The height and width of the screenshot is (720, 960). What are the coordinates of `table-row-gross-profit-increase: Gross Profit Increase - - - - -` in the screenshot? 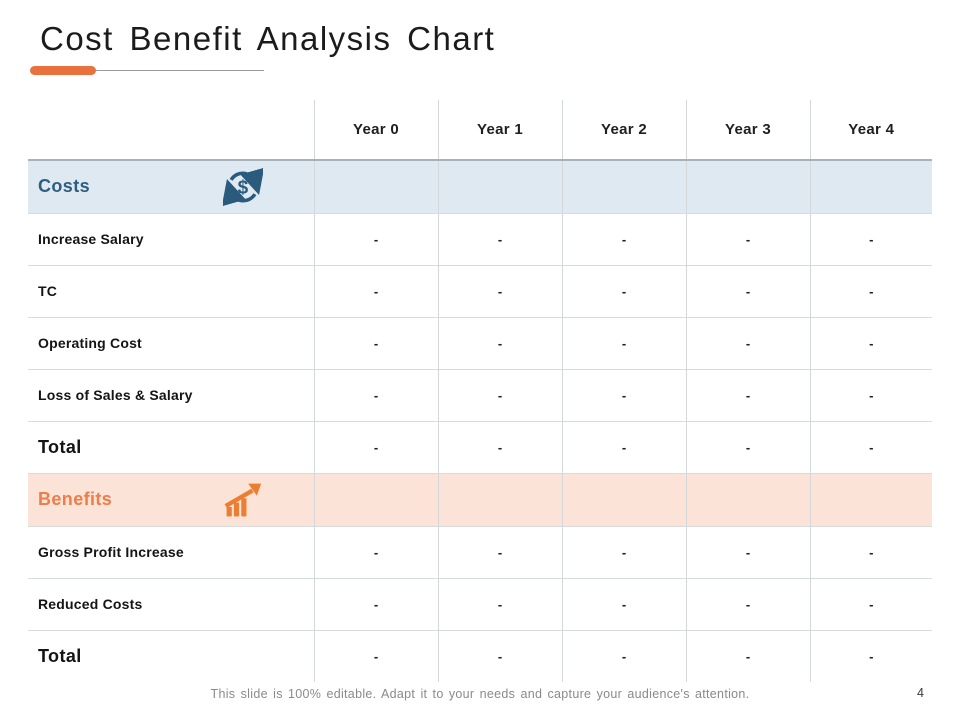 It's located at (480, 552).